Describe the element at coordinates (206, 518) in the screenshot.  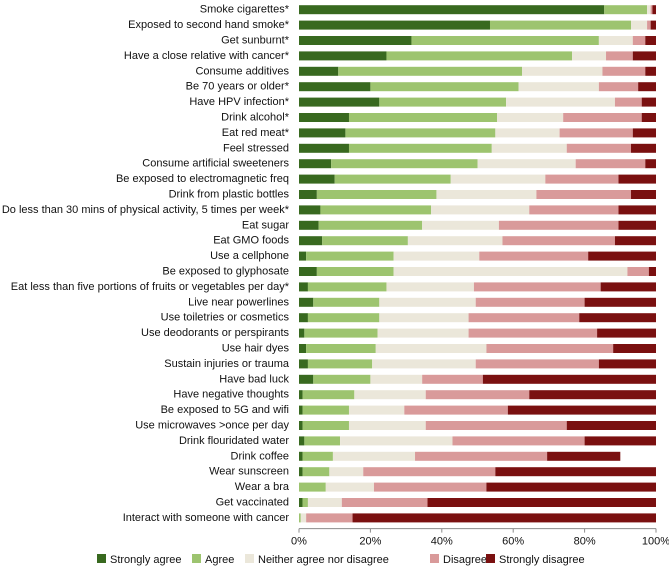
I see `category-label: Interact with someone with cancer` at that location.